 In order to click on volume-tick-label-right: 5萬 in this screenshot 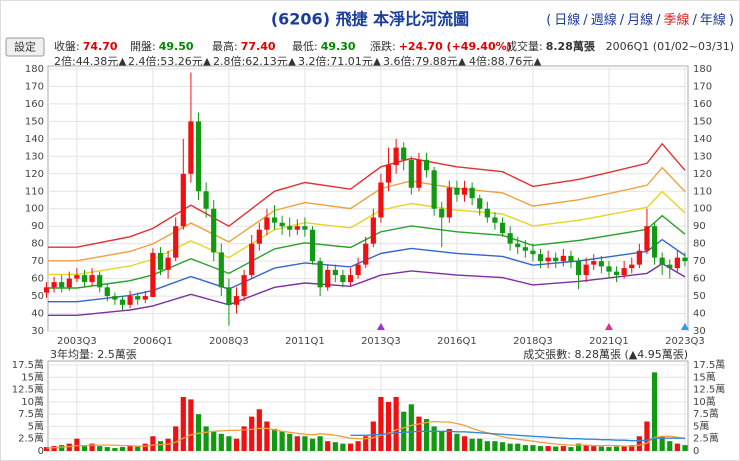, I will do `click(701, 425)`.